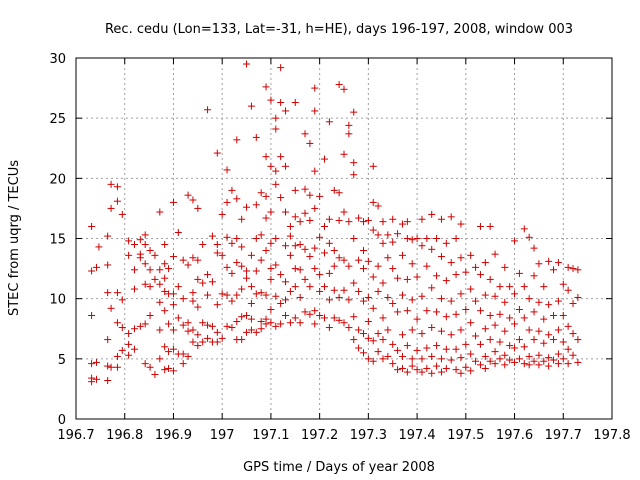  Describe the element at coordinates (57, 300) in the screenshot. I see `y-tick-label: 10` at that location.